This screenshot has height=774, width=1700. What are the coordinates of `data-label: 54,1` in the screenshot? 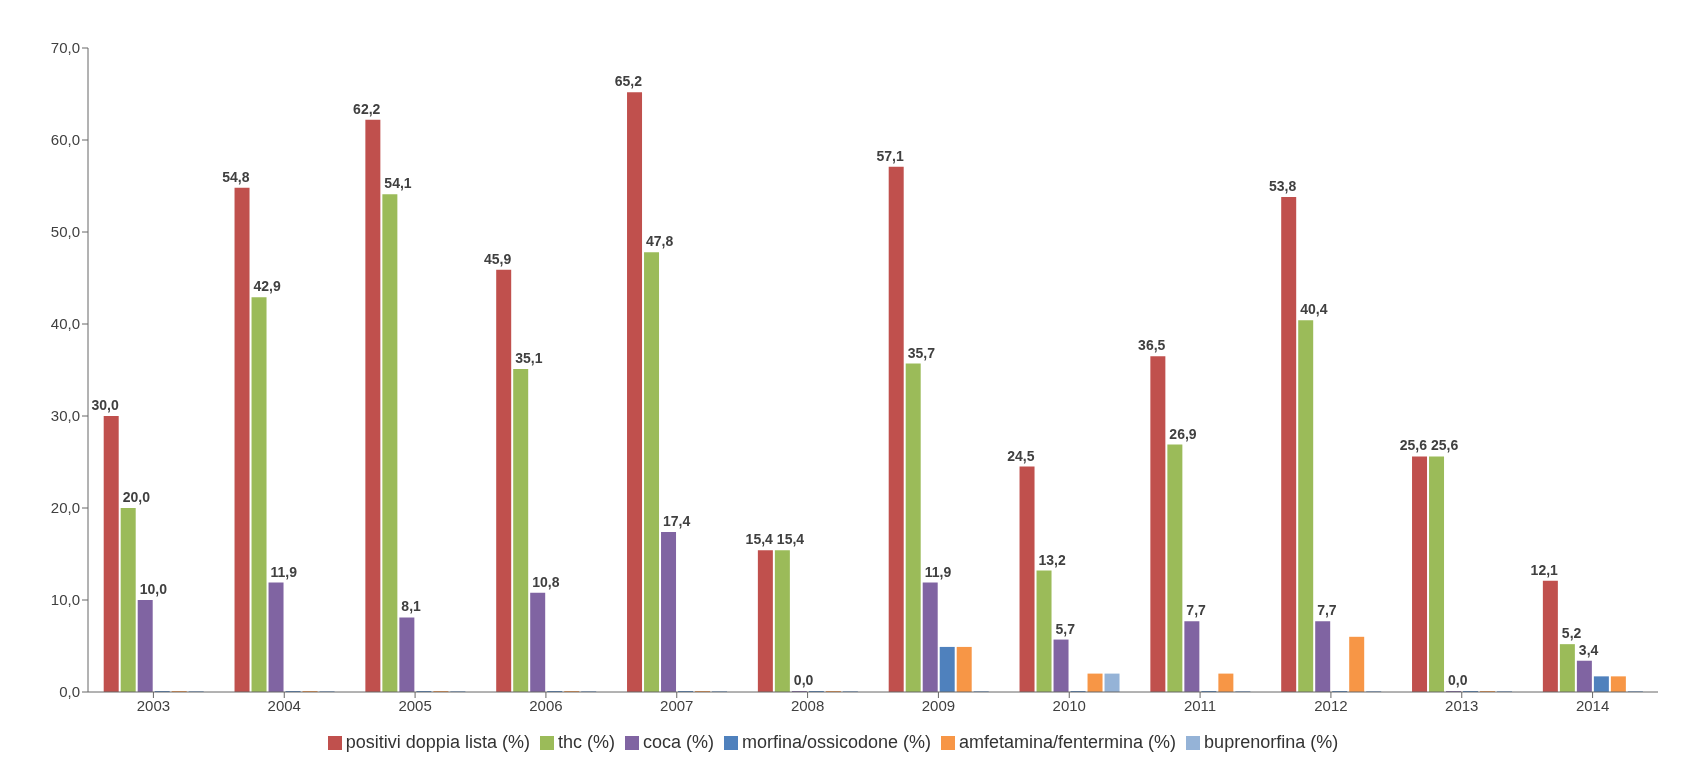 It's located at (398, 183).